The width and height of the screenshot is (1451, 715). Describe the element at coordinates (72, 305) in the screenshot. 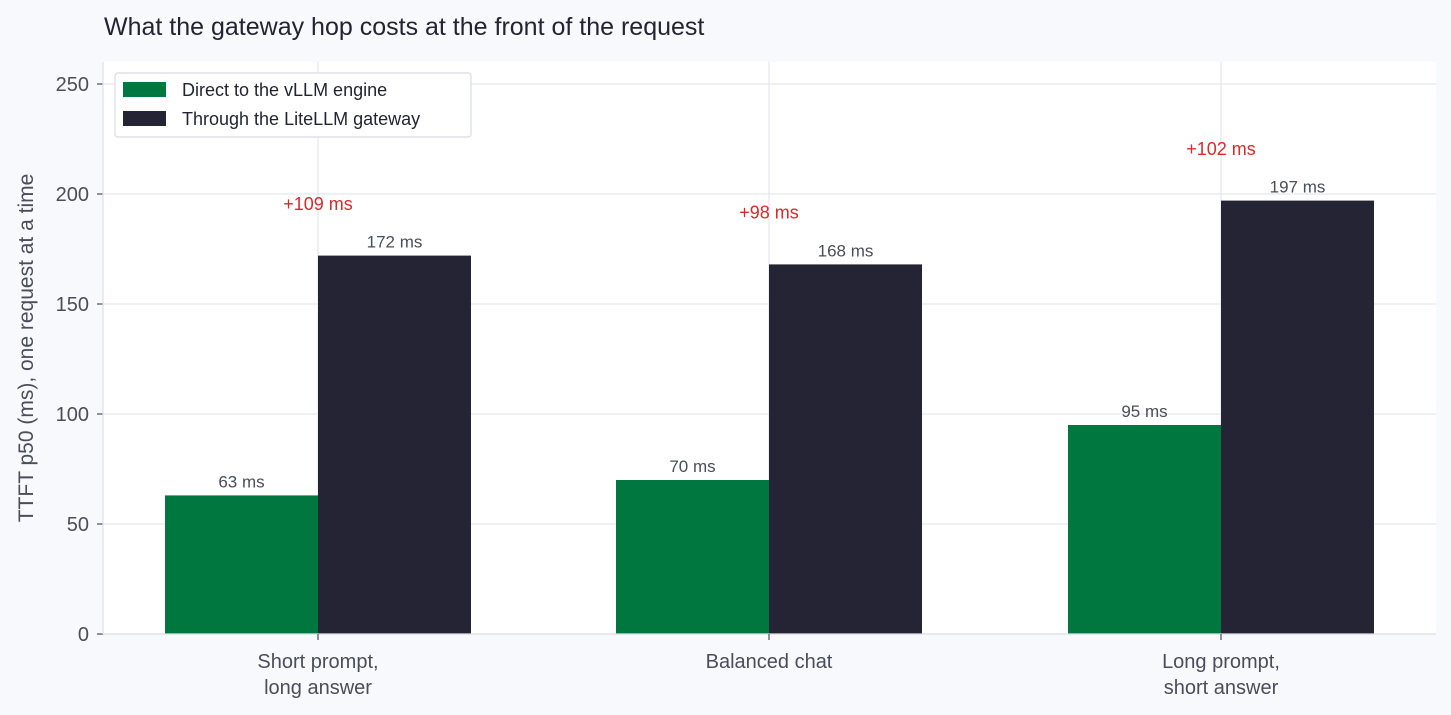

I see `y-tick-label: 150` at that location.